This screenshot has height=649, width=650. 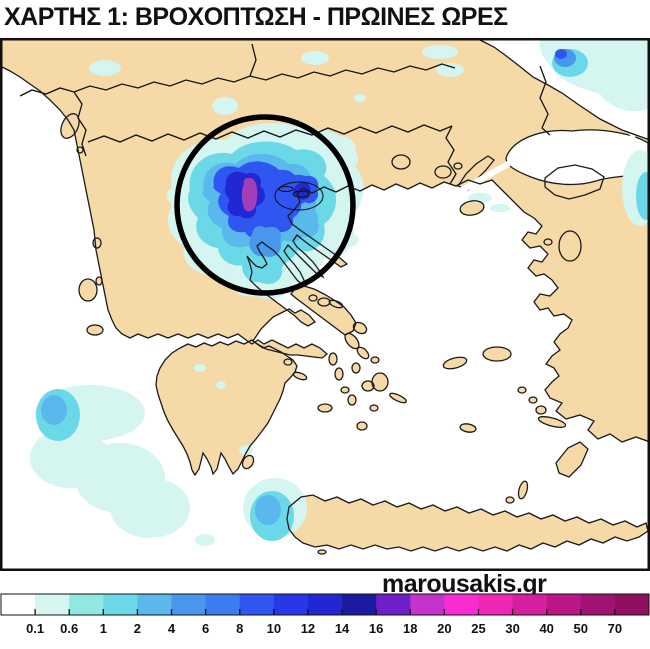 I want to click on colorbar-label: 18, so click(x=410, y=628).